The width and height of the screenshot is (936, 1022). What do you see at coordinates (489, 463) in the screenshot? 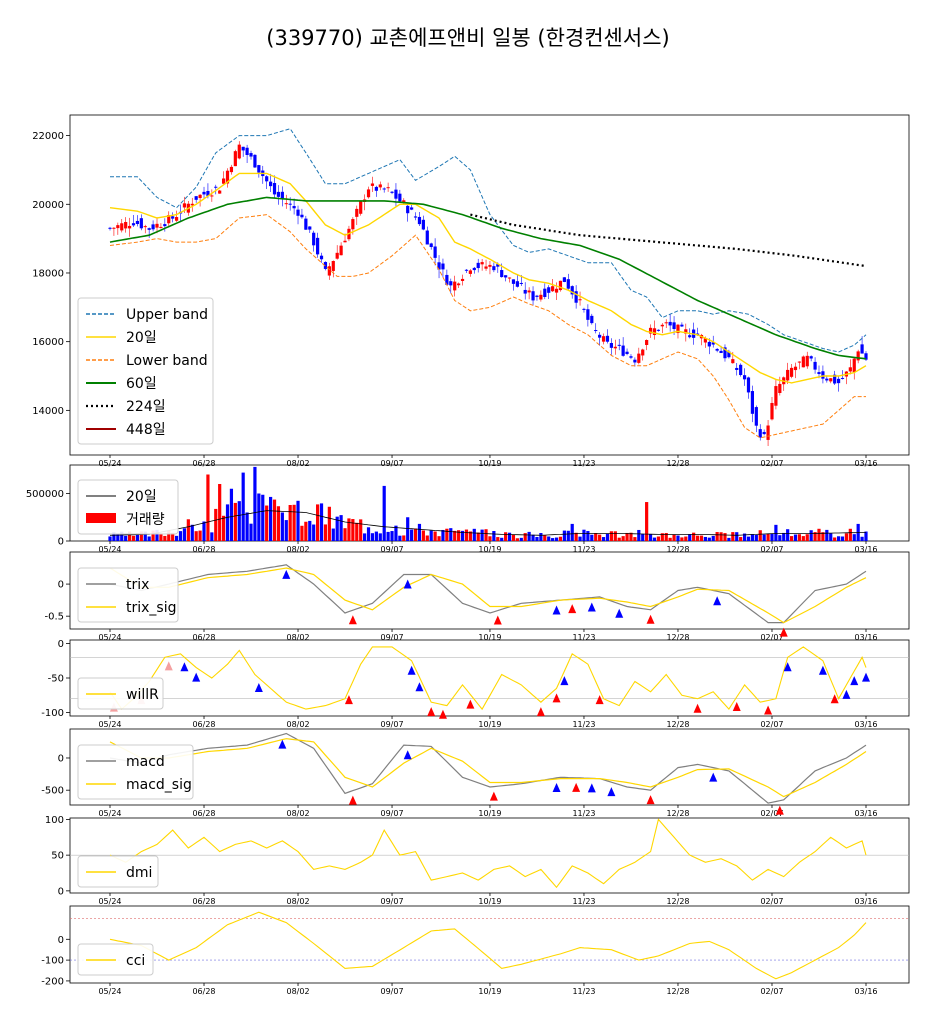
I see `price-xtick-label: 10/19` at bounding box center [489, 463].